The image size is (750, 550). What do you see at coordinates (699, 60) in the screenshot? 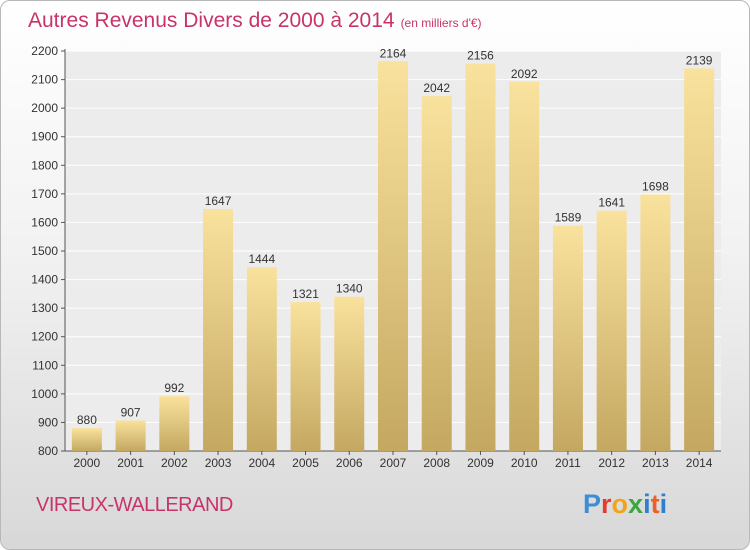
I see `value-label: 2139` at bounding box center [699, 60].